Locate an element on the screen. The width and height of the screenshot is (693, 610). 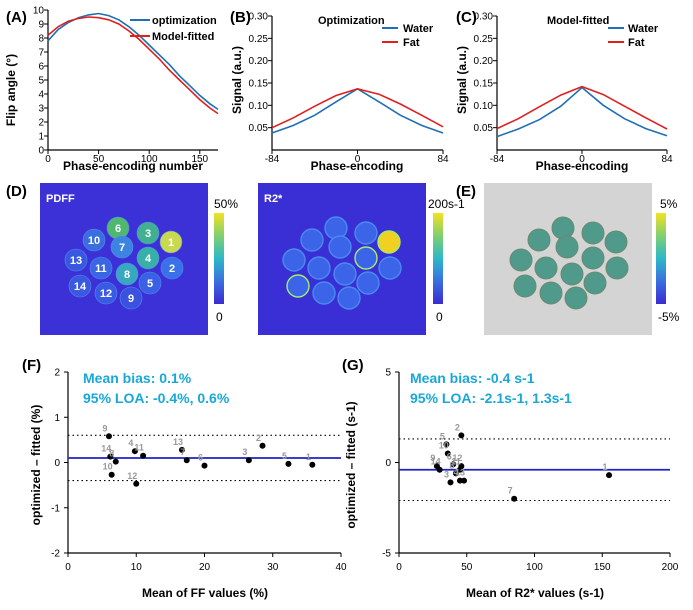
y-tick-label: 0.15 is located at coordinates (484, 84).